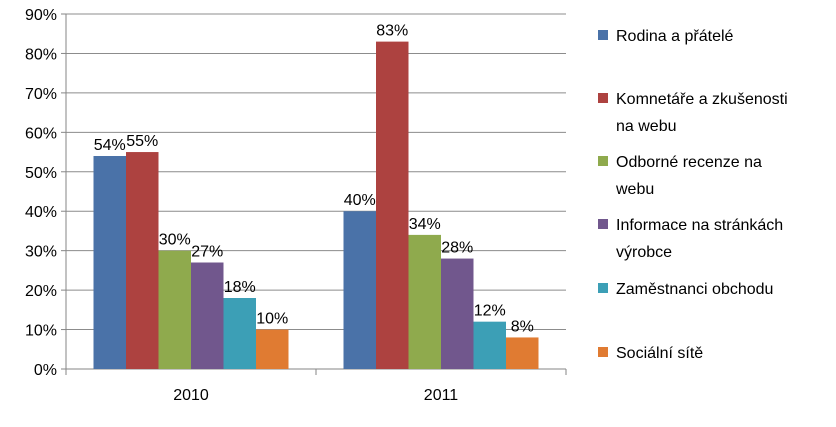 The width and height of the screenshot is (836, 427). What do you see at coordinates (41, 173) in the screenshot?
I see `y-tick-label: 50%` at bounding box center [41, 173].